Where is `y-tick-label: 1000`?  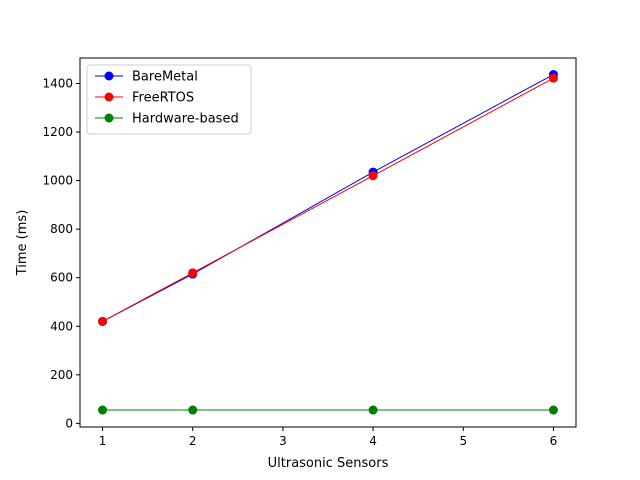 y-tick-label: 1000 is located at coordinates (57, 181).